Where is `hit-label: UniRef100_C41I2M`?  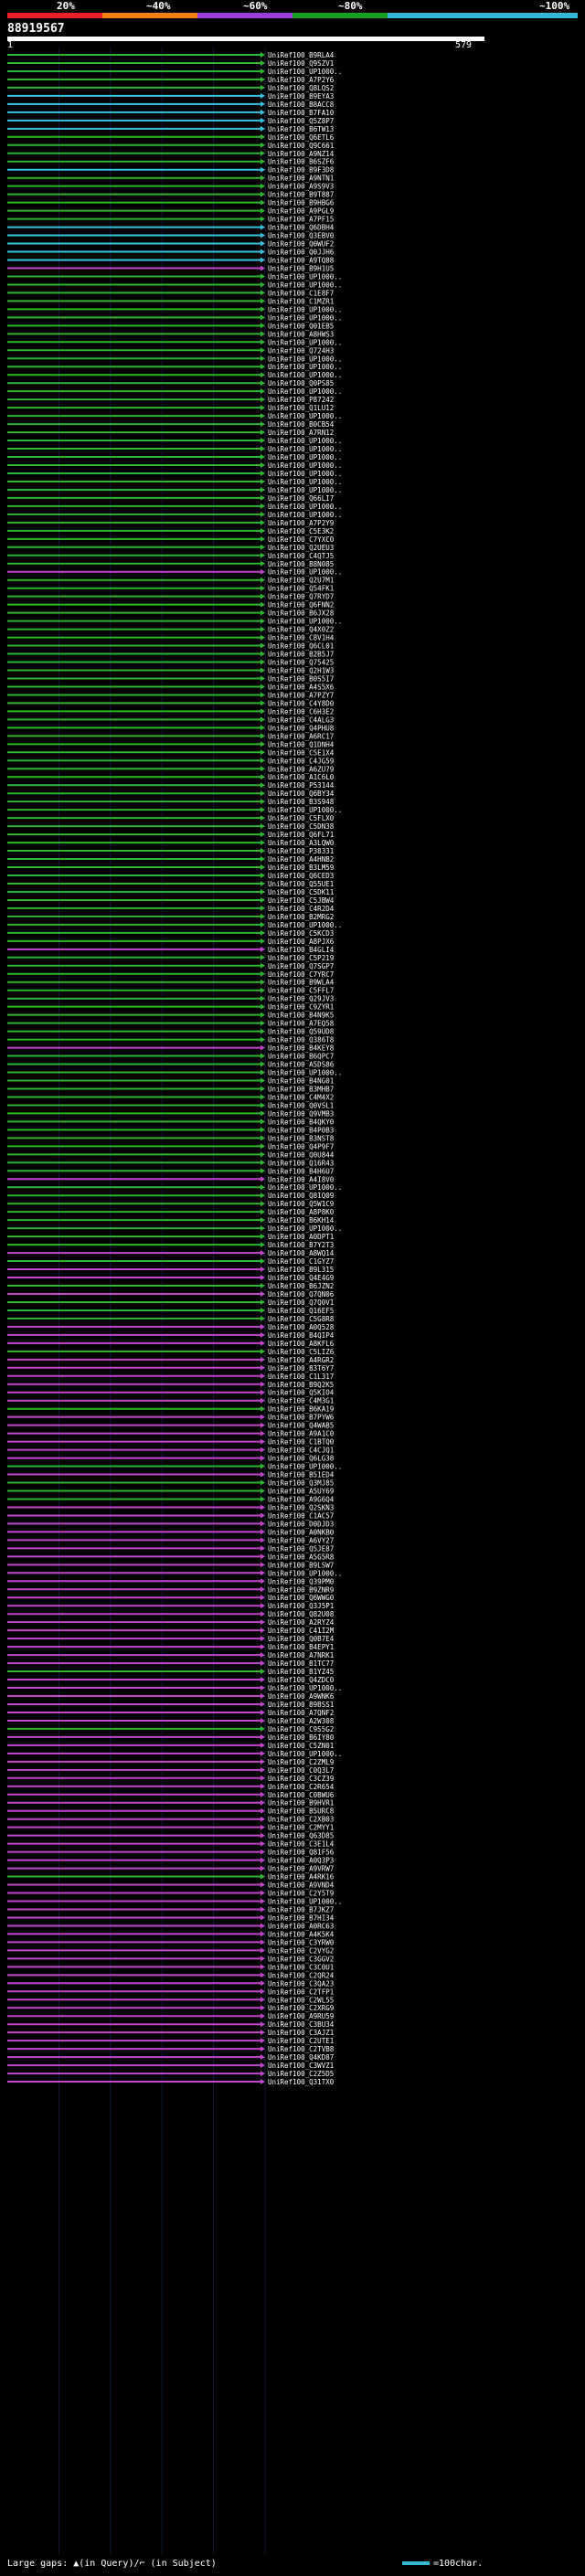 hit-label: UniRef100_C41I2M is located at coordinates (301, 1631).